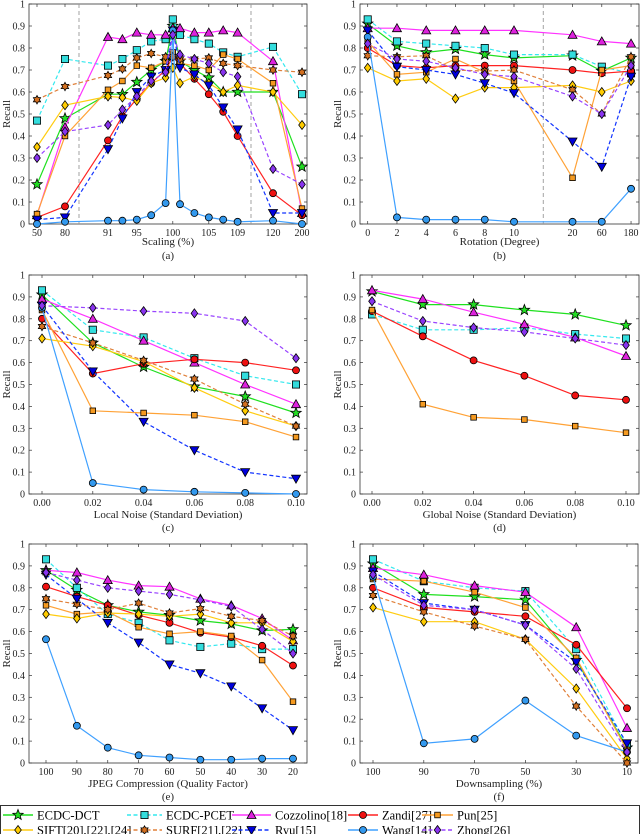  I want to click on x-tick-label: 70, so click(475, 772).